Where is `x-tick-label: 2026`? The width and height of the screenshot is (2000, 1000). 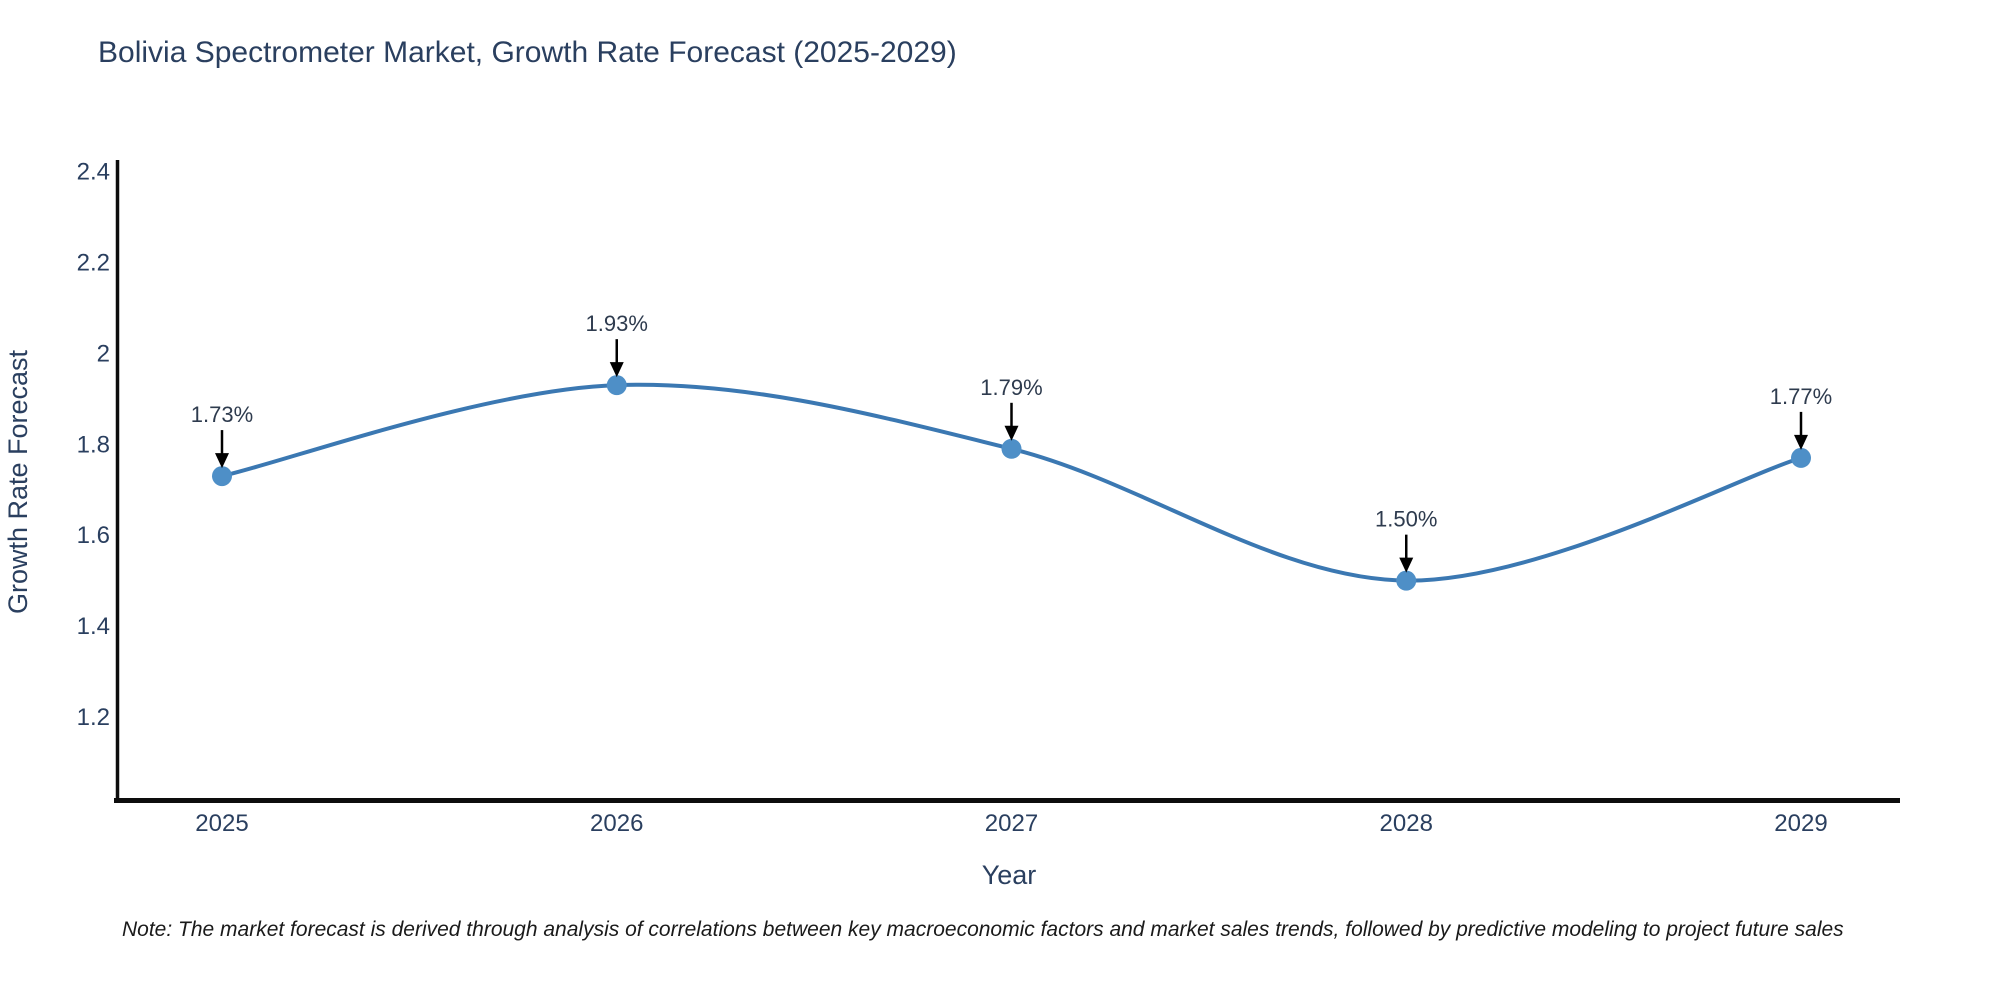 x-tick-label: 2026 is located at coordinates (616, 823).